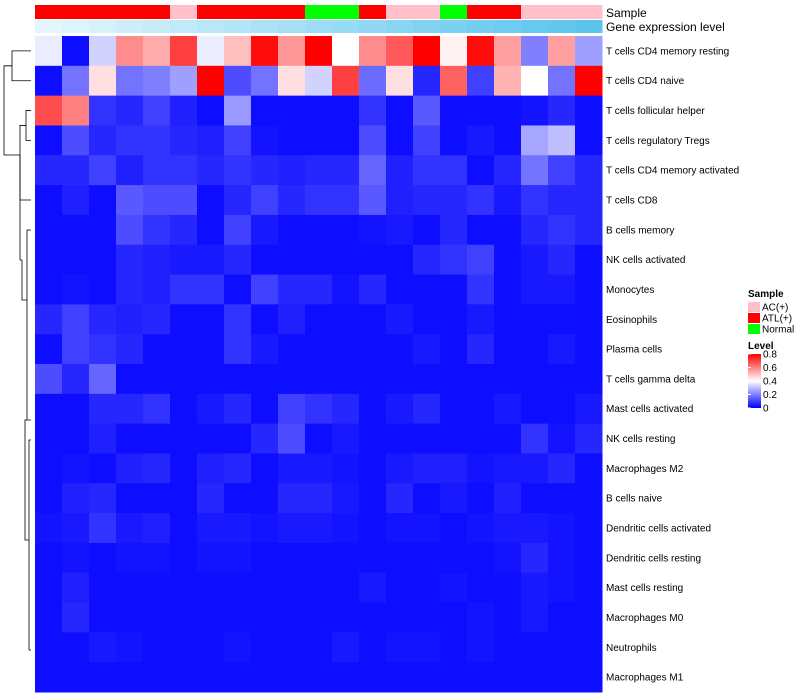 This screenshot has width=800, height=700. What do you see at coordinates (644, 588) in the screenshot?
I see `row-label: Mast cells resting` at bounding box center [644, 588].